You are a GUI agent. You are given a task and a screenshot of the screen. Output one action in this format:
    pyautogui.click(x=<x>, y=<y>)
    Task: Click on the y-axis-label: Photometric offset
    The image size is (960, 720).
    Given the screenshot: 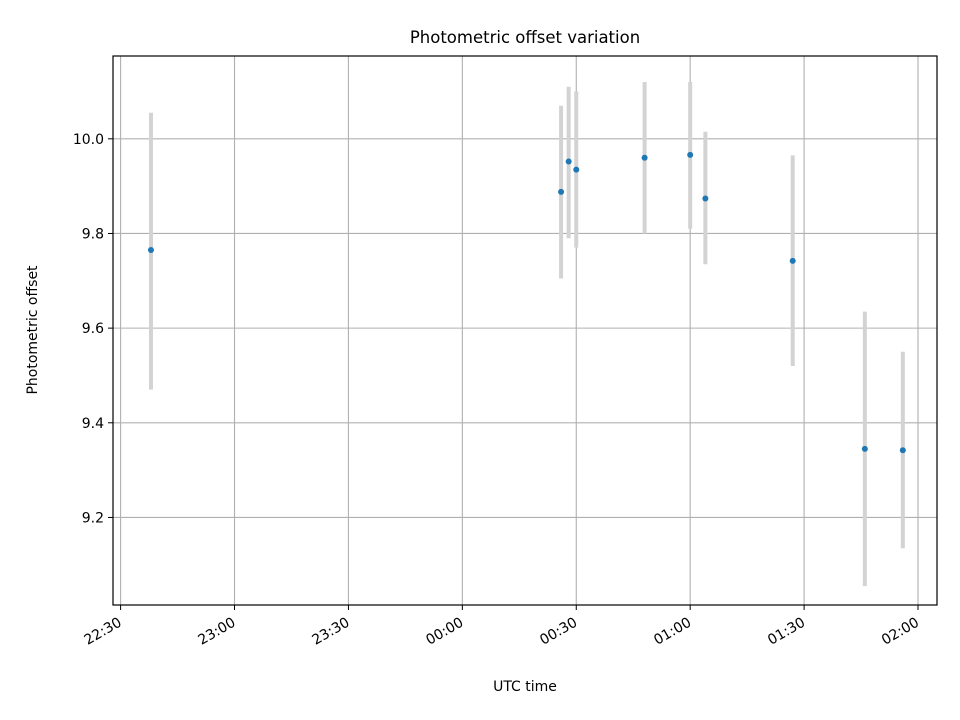 What is the action you would take?
    pyautogui.click(x=33, y=330)
    